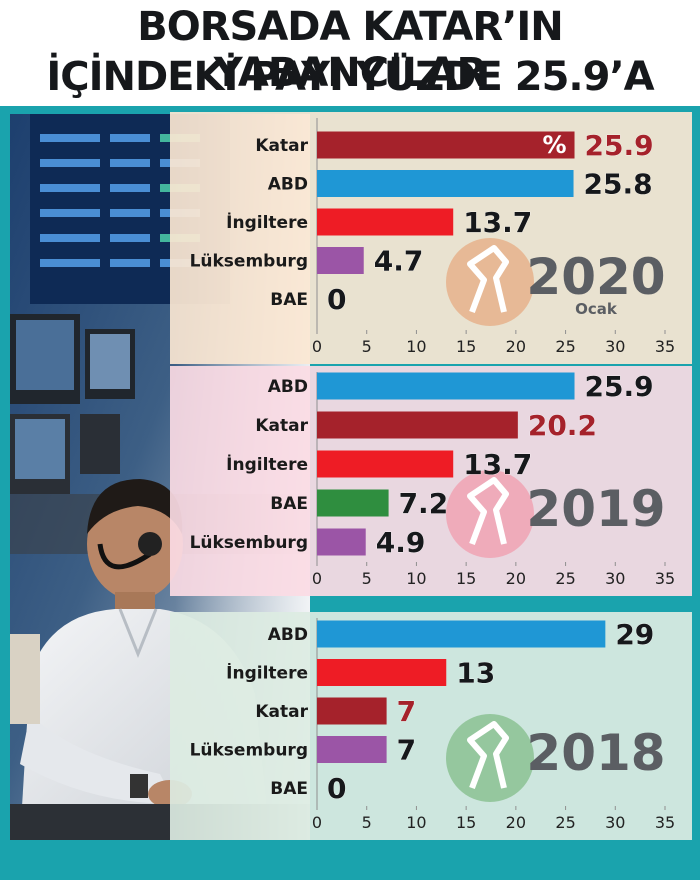  What do you see at coordinates (595, 753) in the screenshot?
I see `year-label: 2018` at bounding box center [595, 753].